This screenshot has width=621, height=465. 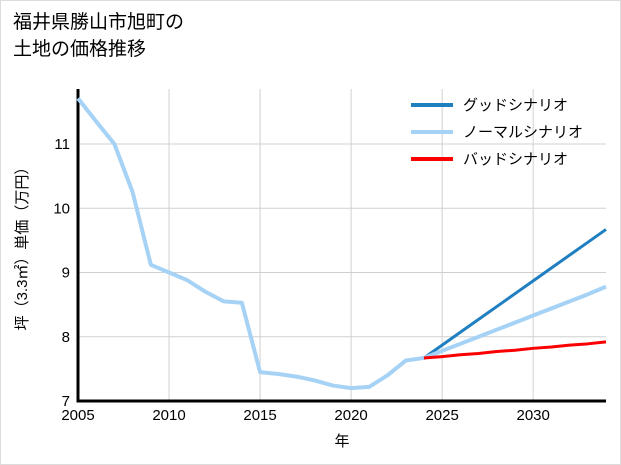 I want to click on y-tick-label: 9, so click(x=66, y=273).